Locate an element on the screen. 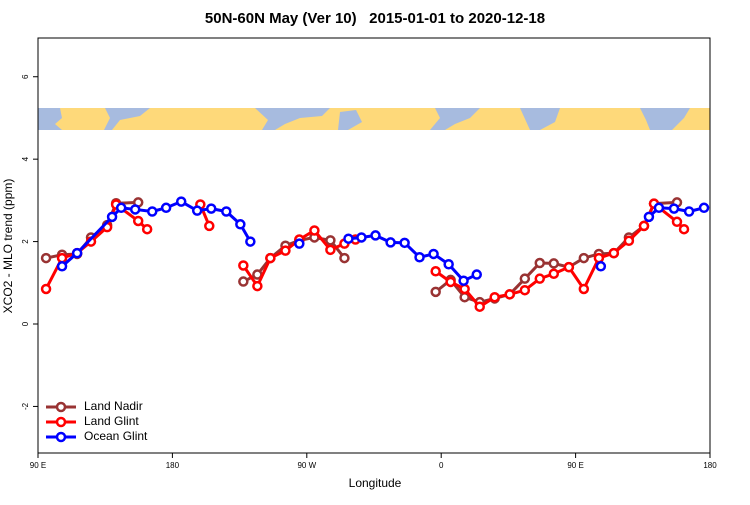 This screenshot has height=505, width=750. x-axis-label: Longitude is located at coordinates (375, 483).